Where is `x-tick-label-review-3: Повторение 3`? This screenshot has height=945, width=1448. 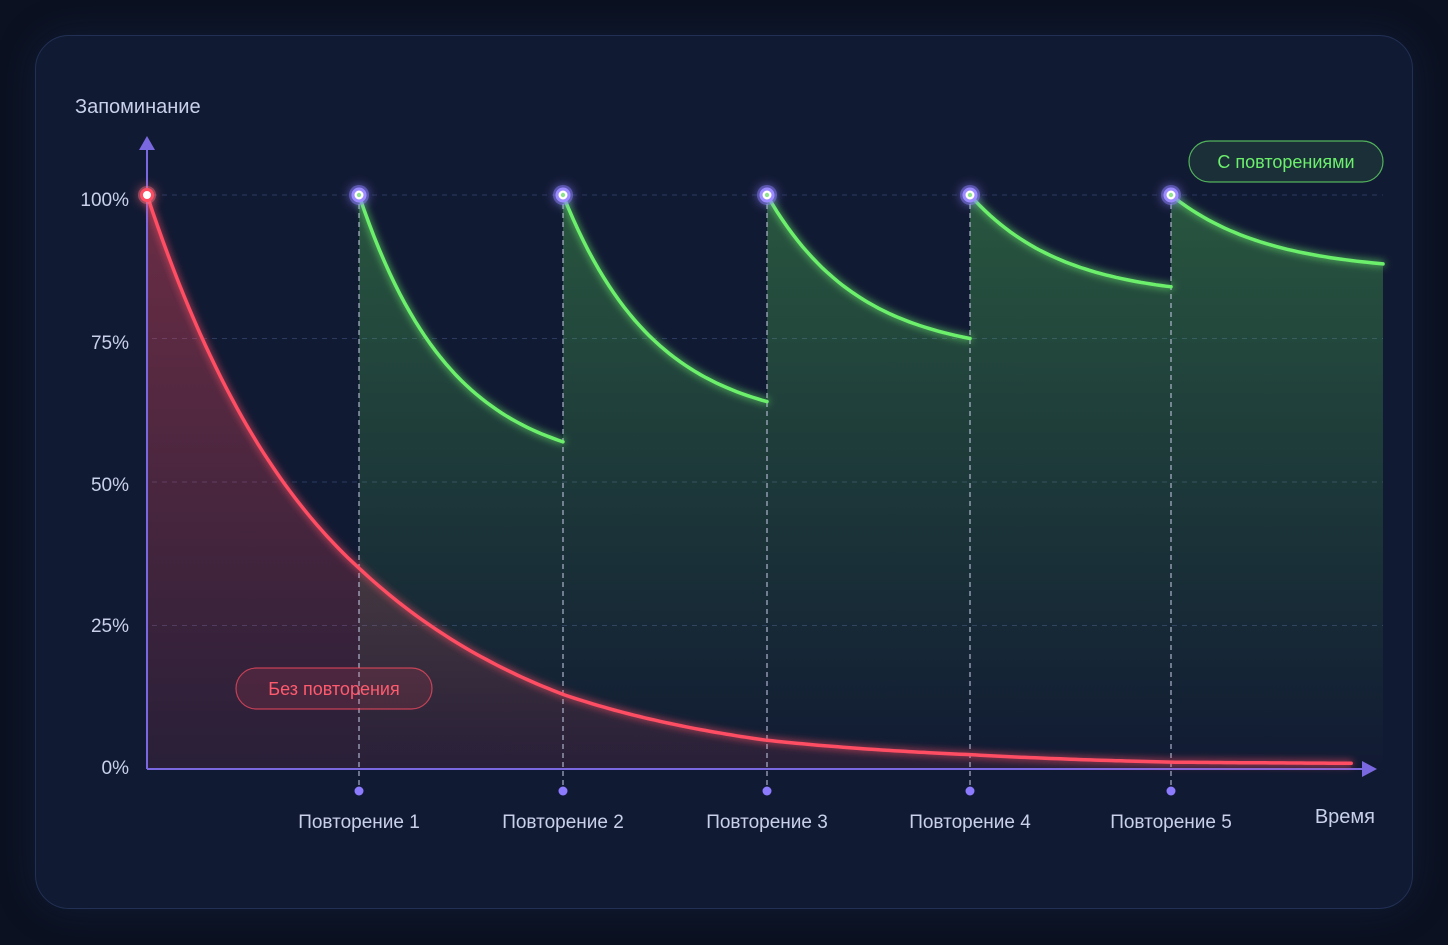 x-tick-label-review-3: Повторение 3 is located at coordinates (767, 822).